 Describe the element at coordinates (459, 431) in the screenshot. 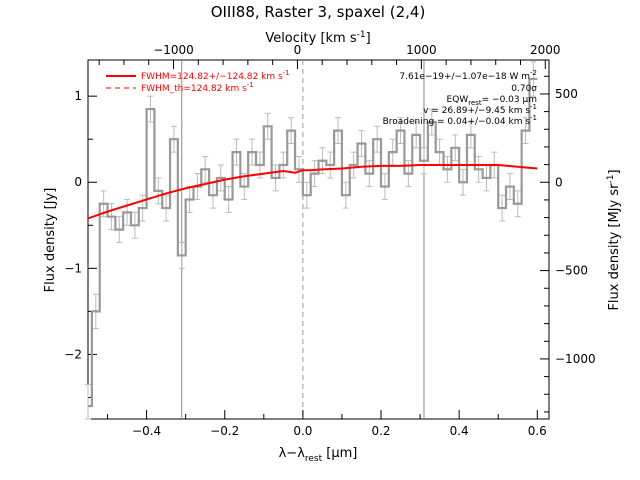

I see `x-tick-label: 0.4` at that location.